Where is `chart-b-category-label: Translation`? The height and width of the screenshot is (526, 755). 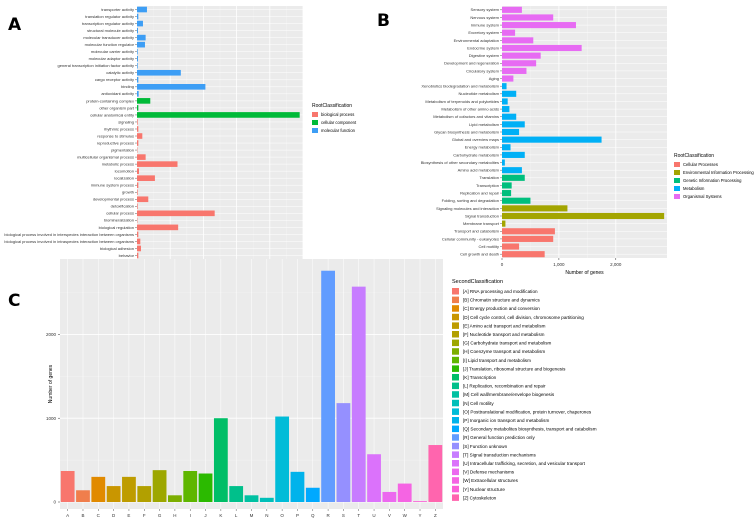 chart-b-category-label: Translation is located at coordinates (489, 177).